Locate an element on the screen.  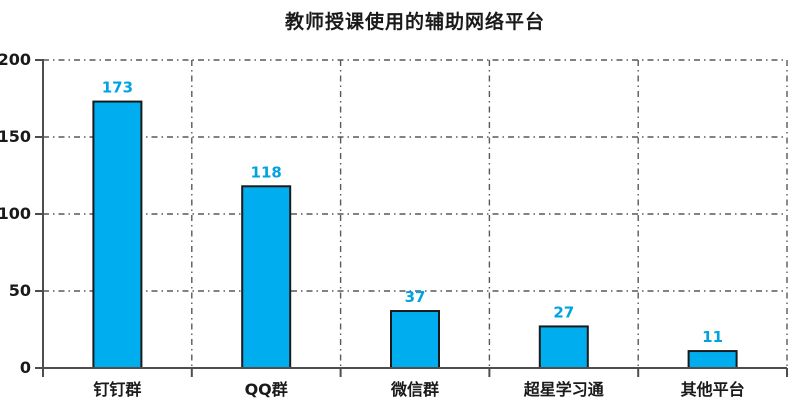
bar-其他平台 is located at coordinates (712, 359).